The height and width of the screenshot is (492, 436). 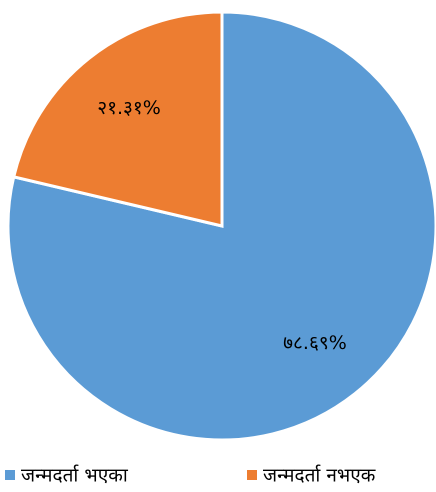 What do you see at coordinates (315, 343) in the screenshot?
I see `data-label: ७८.६९%` at bounding box center [315, 343].